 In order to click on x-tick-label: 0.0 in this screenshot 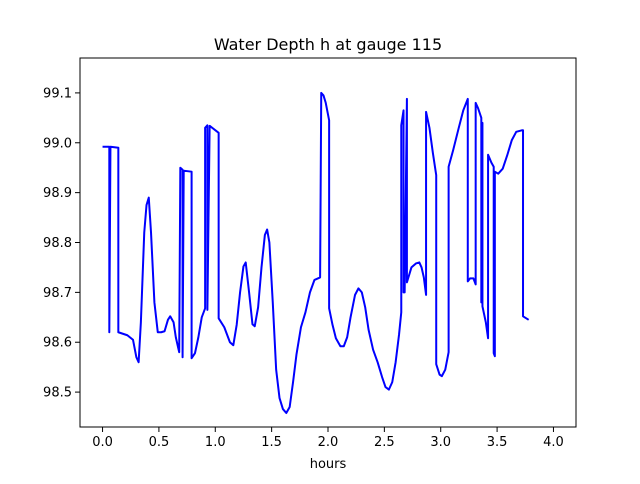, I will do `click(102, 442)`.